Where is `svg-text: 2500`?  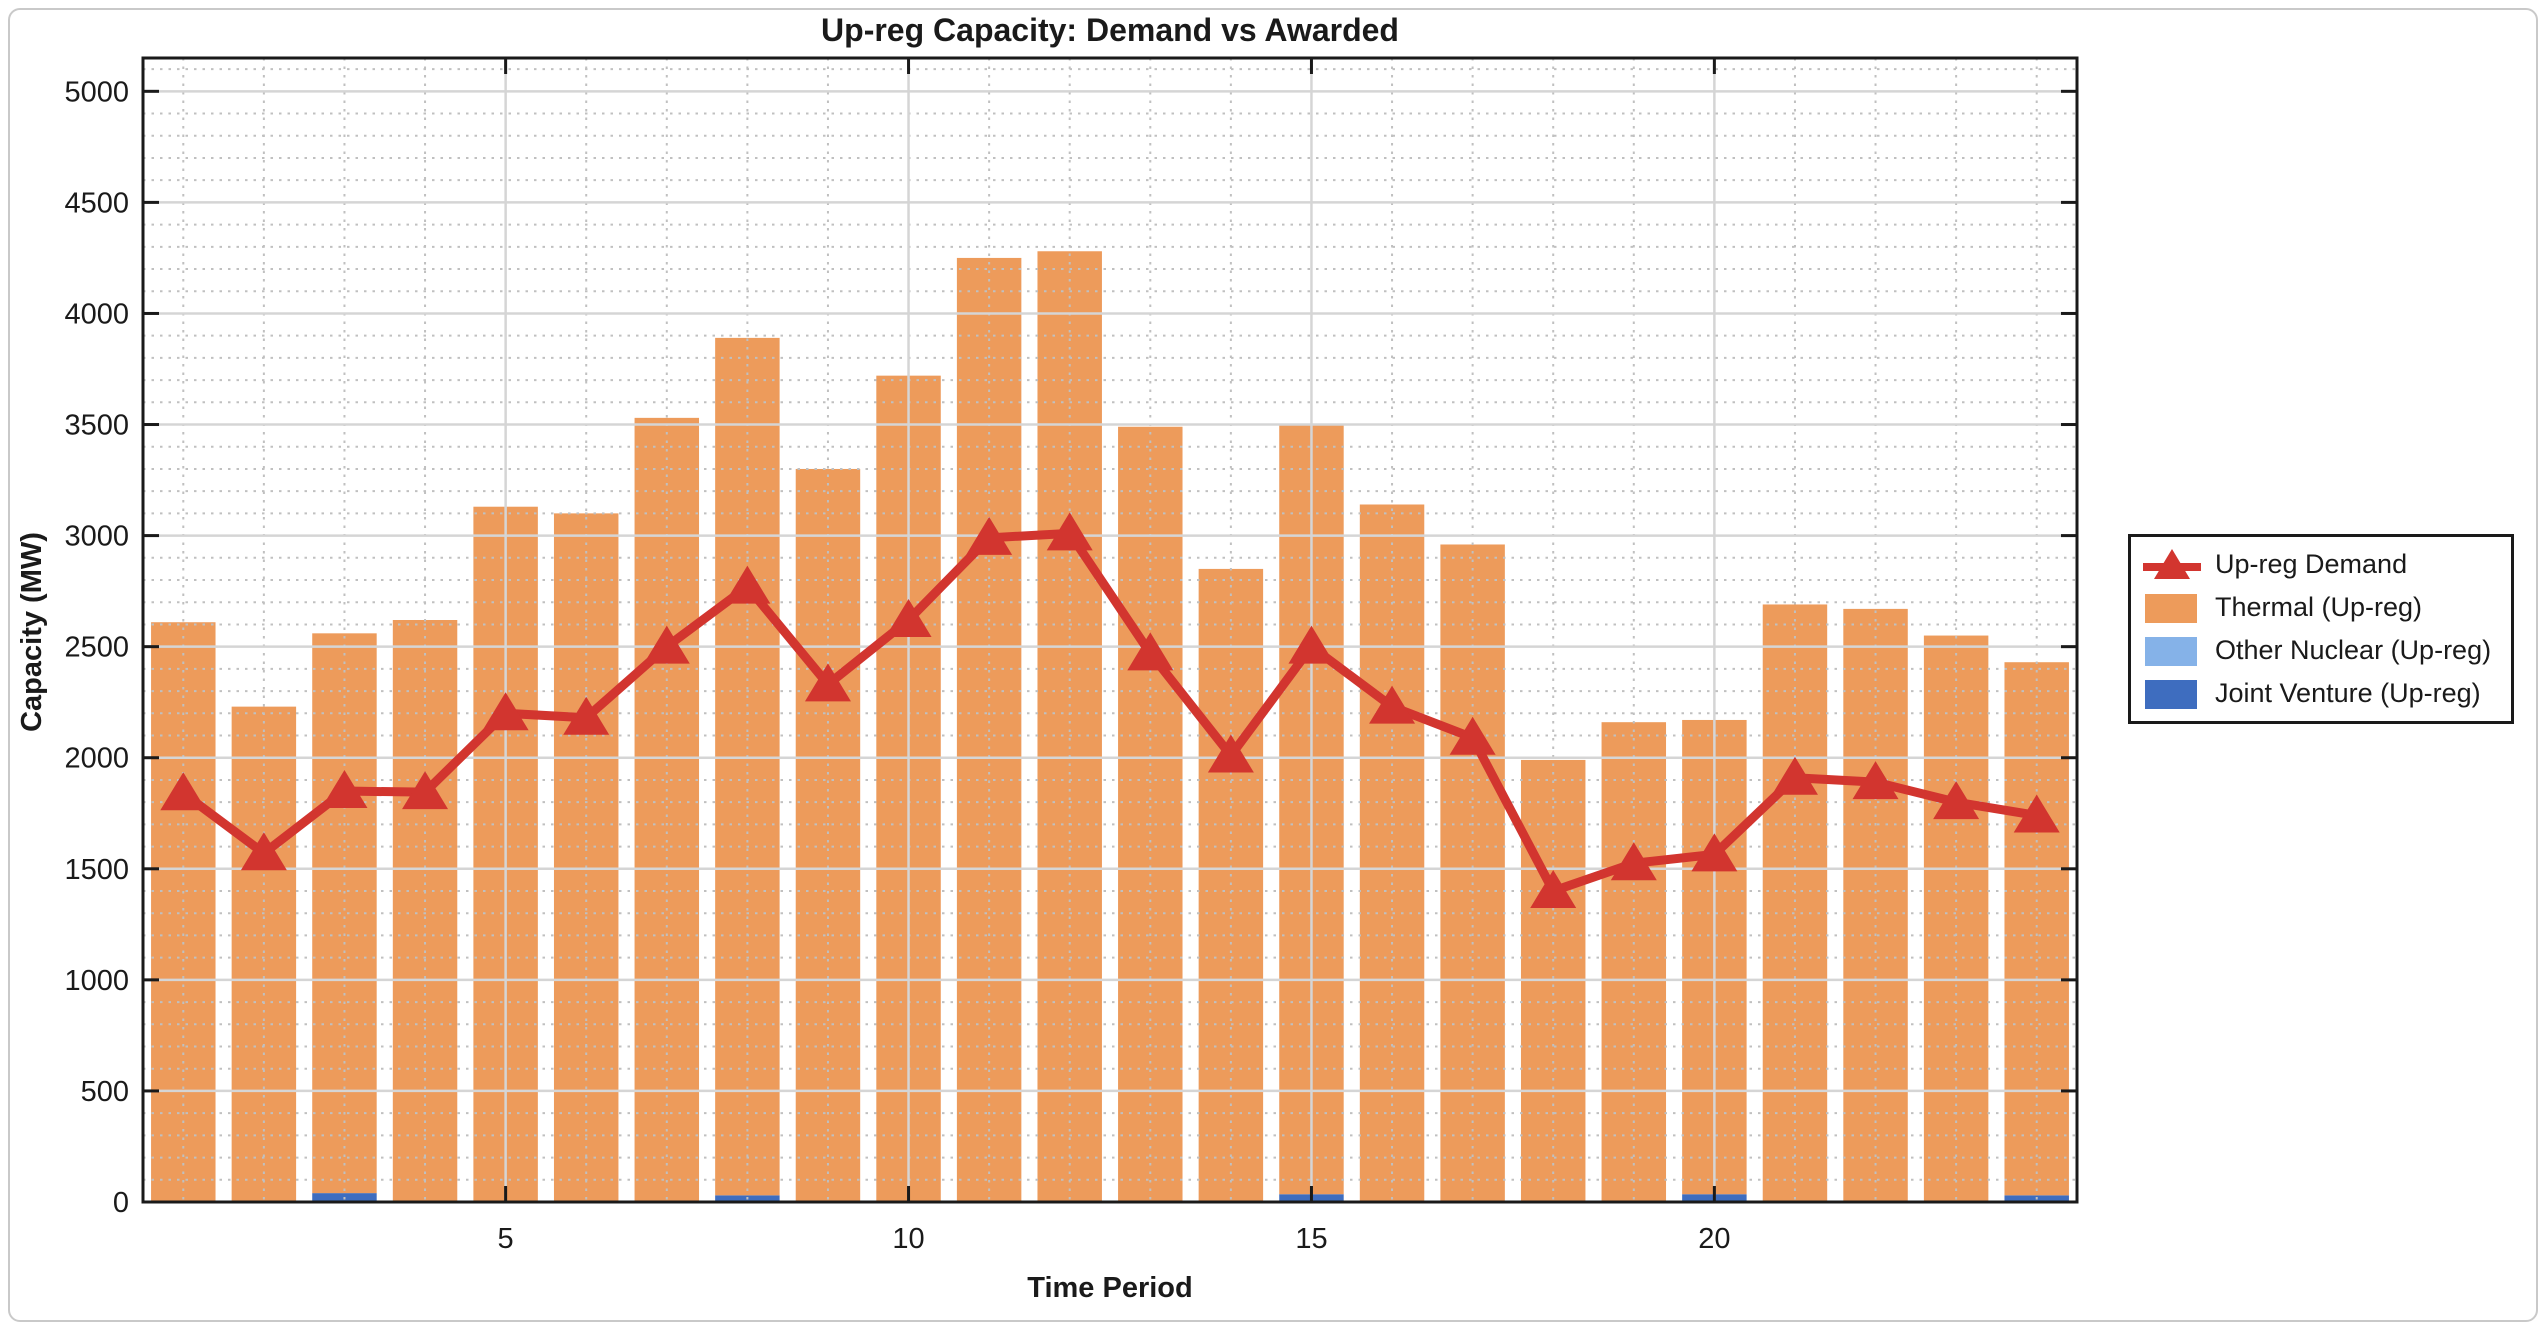 svg-text: 2500 is located at coordinates (96, 648).